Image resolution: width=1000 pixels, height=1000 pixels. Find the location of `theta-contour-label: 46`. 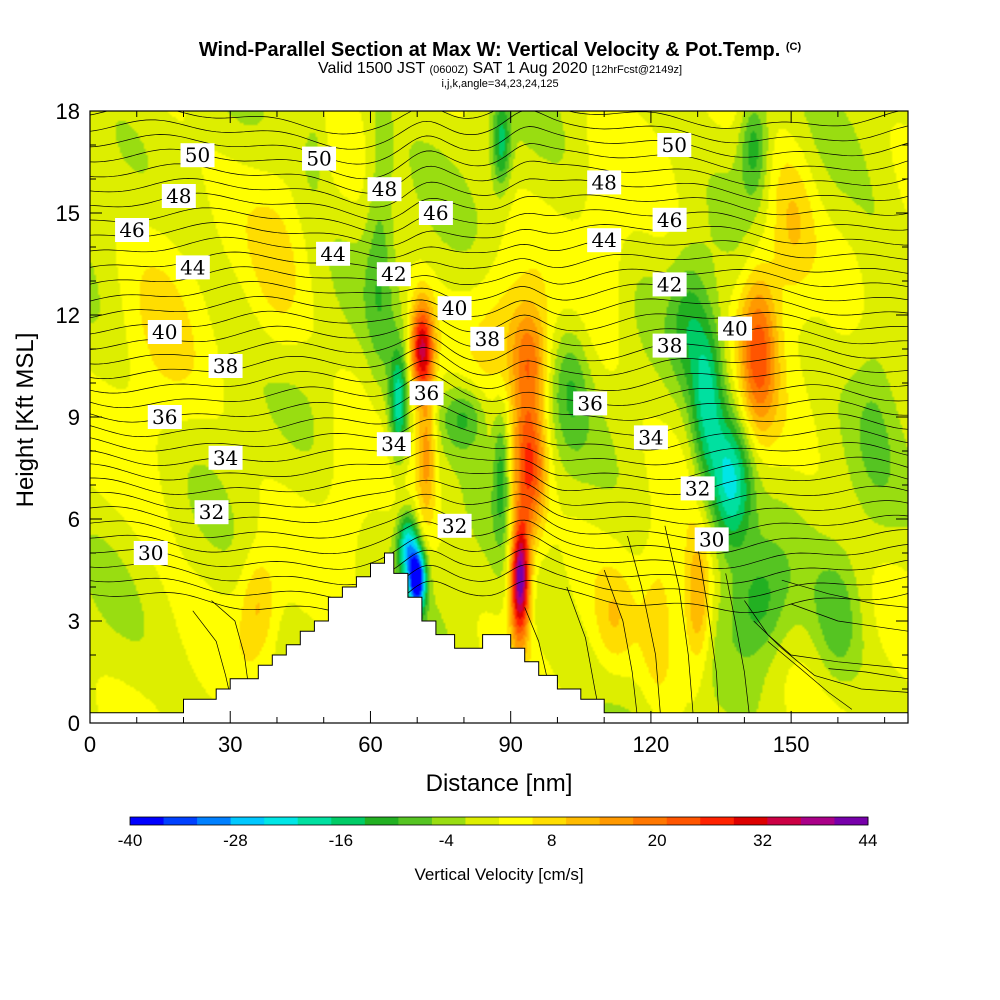

theta-contour-label: 46 is located at coordinates (669, 219).